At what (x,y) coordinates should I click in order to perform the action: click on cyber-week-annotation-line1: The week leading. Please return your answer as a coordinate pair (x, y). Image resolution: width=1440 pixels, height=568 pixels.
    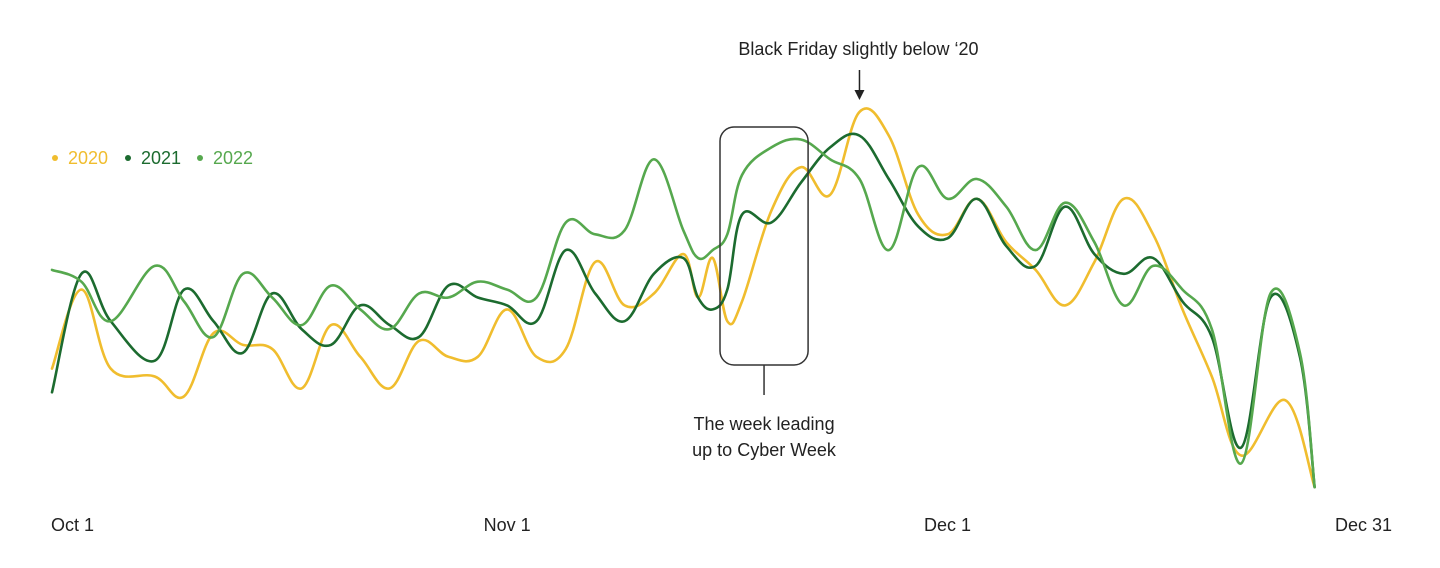
    Looking at the image, I should click on (763, 424).